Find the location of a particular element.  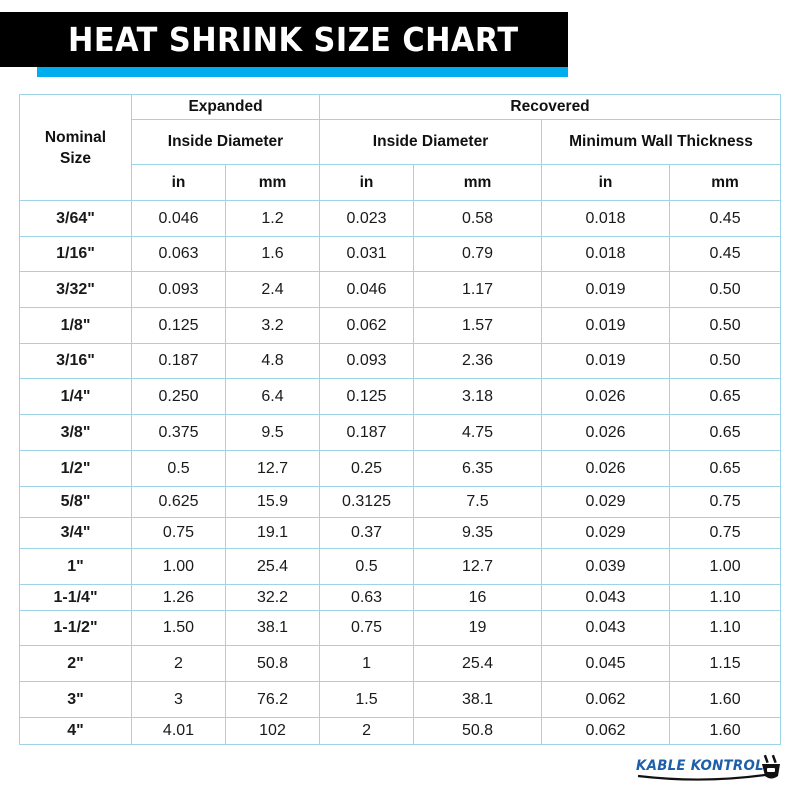

header-recovered: Recovered is located at coordinates (550, 107).